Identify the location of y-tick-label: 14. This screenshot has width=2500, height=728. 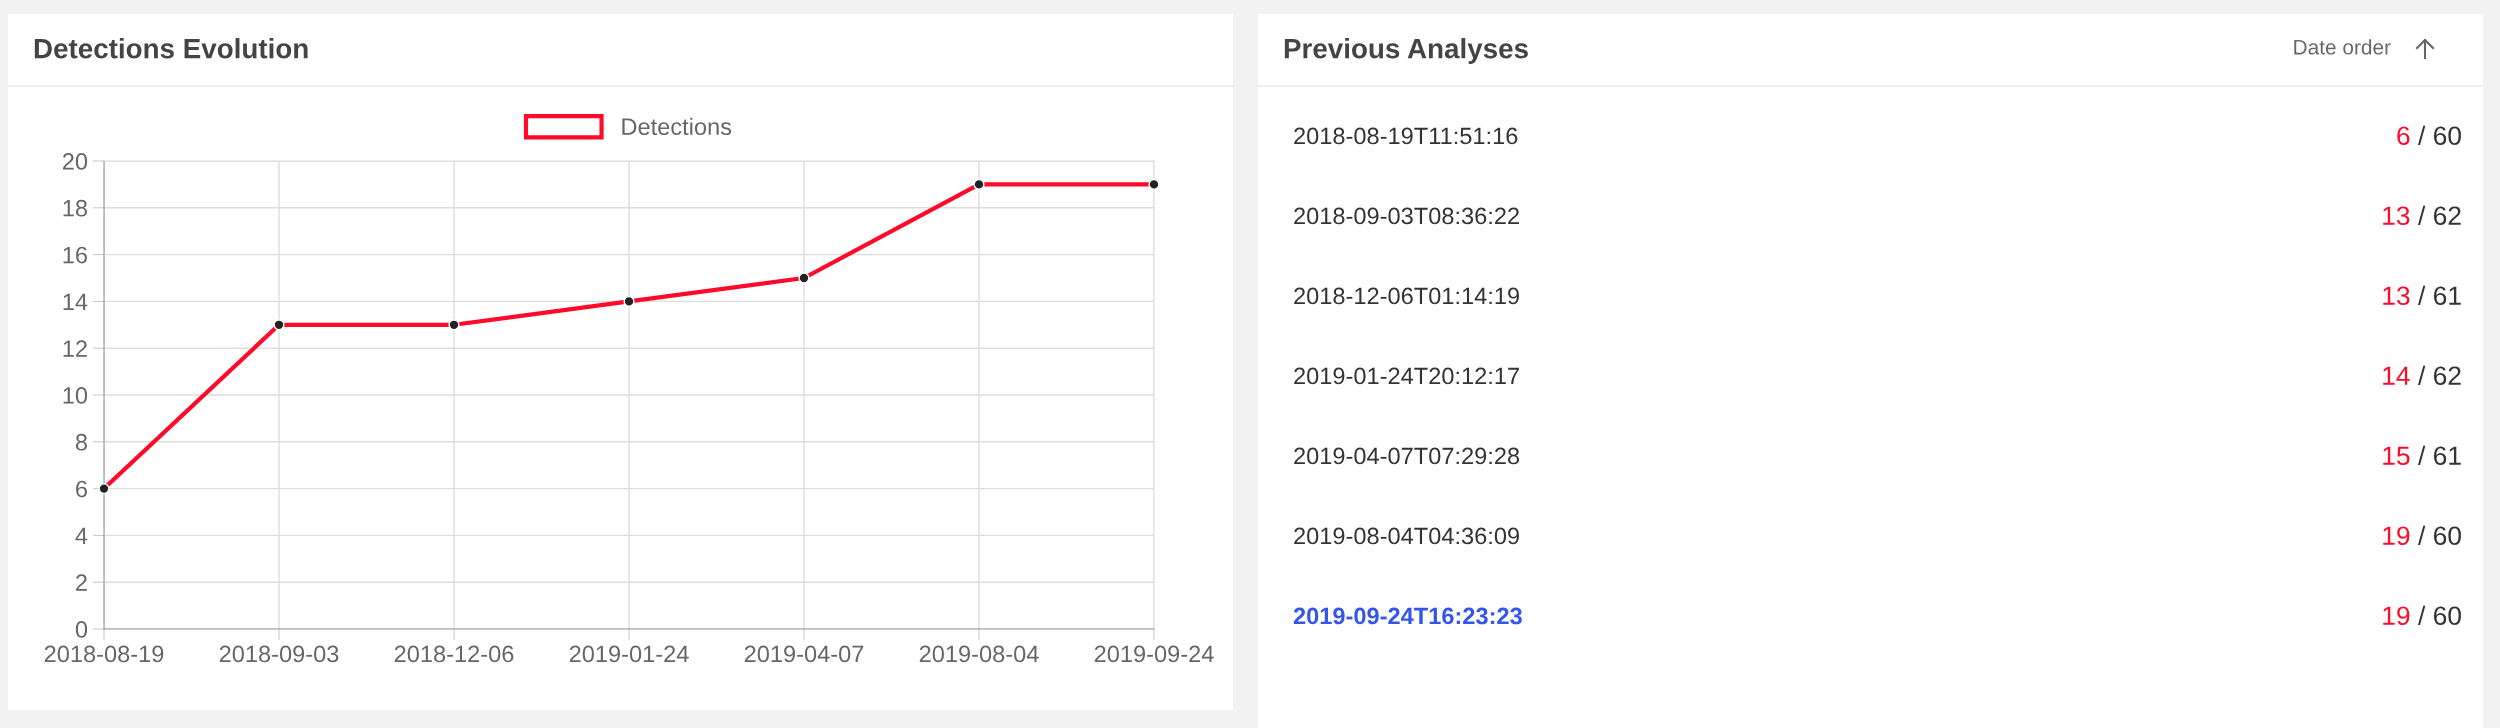
(75, 301).